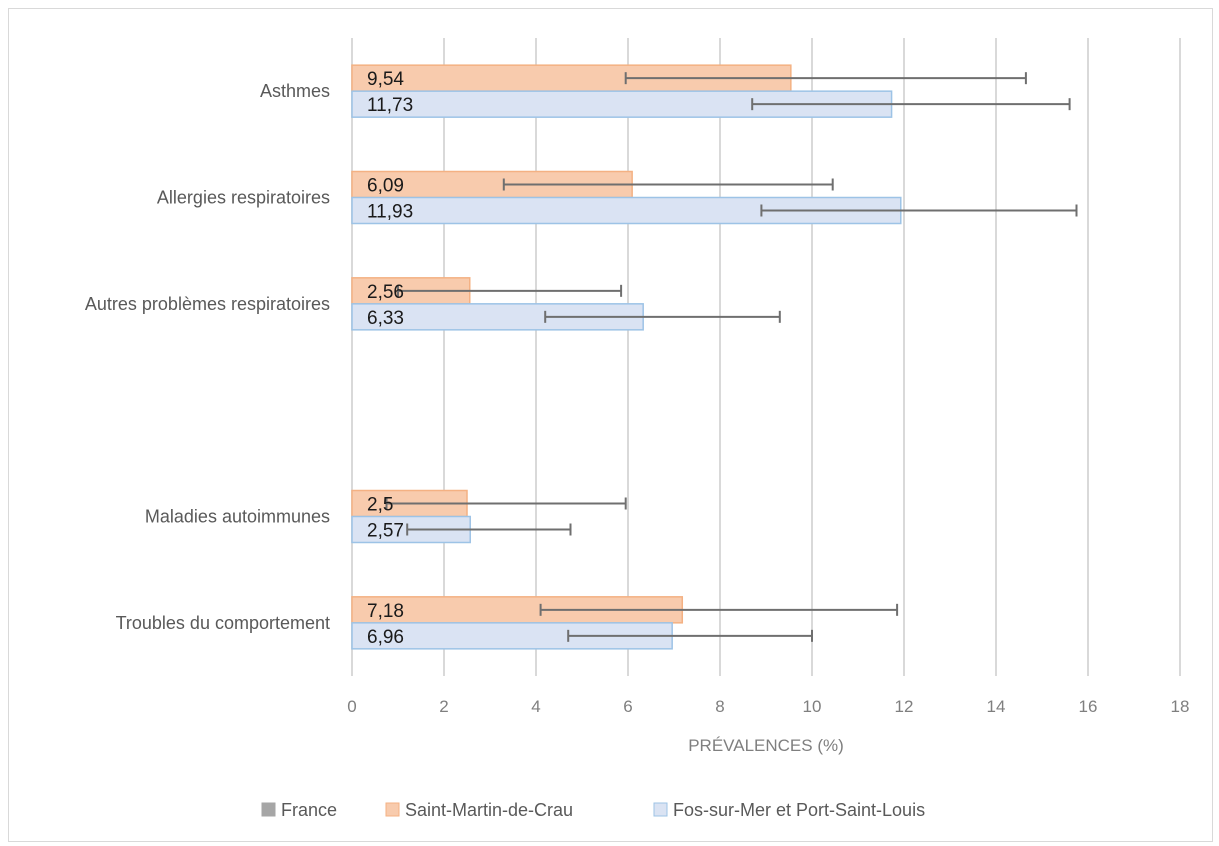 The height and width of the screenshot is (846, 1219). I want to click on x-tick-label: 12, so click(904, 706).